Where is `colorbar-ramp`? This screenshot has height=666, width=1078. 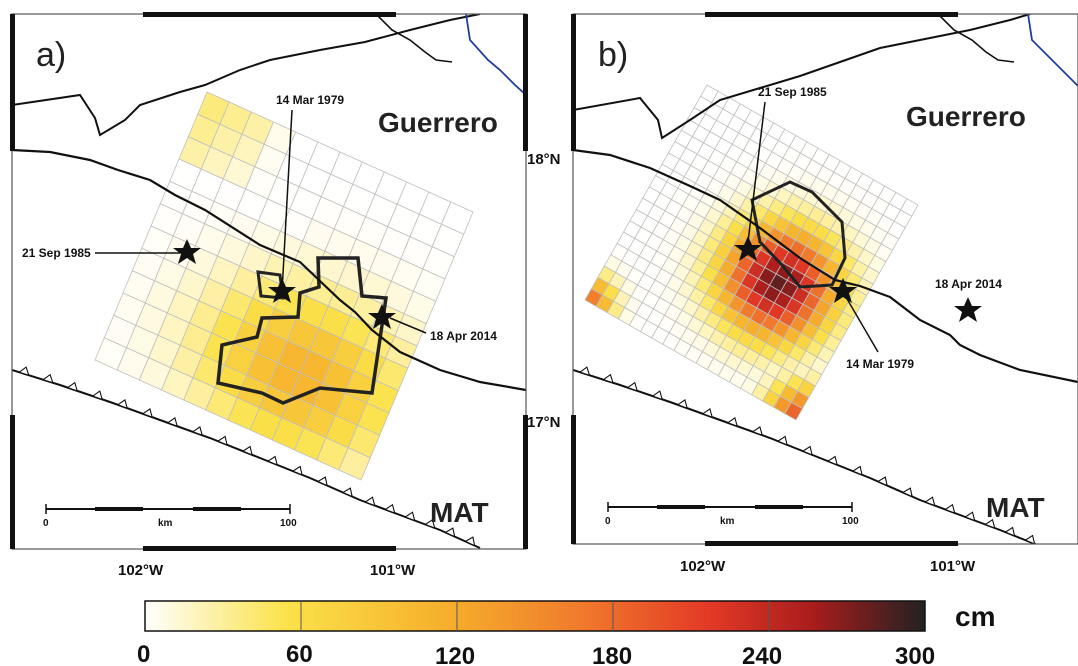
colorbar-ramp is located at coordinates (535, 616).